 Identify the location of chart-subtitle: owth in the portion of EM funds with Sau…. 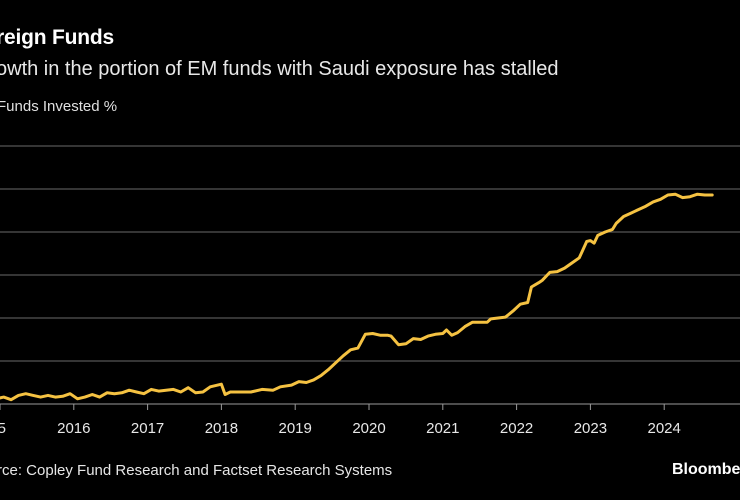
(279, 69).